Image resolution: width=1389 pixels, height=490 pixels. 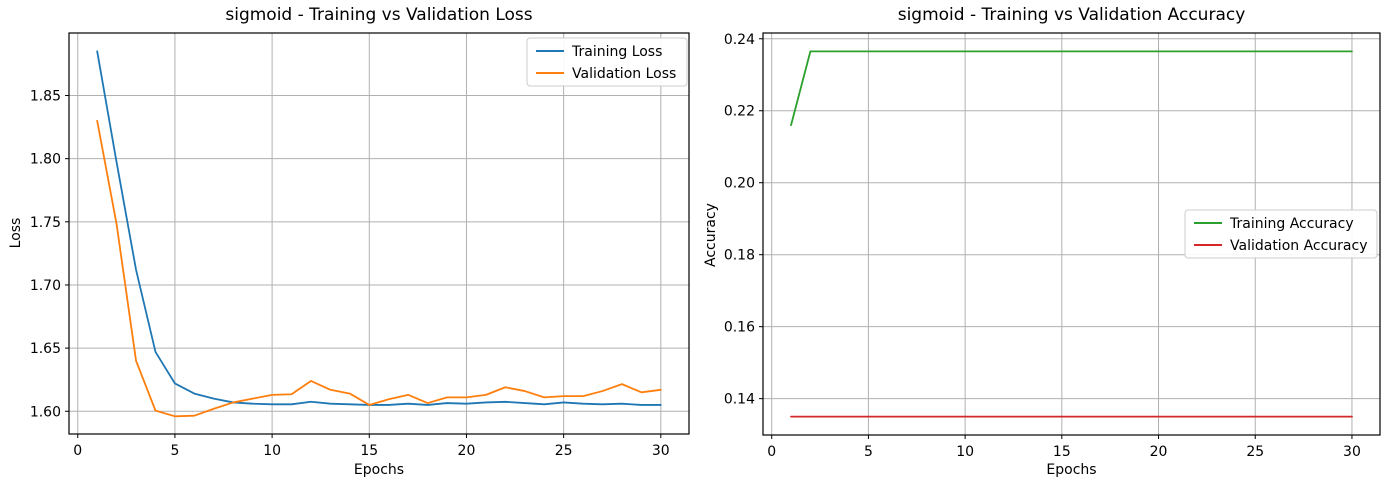 What do you see at coordinates (739, 40) in the screenshot?
I see `y-tick-label: 0.24` at bounding box center [739, 40].